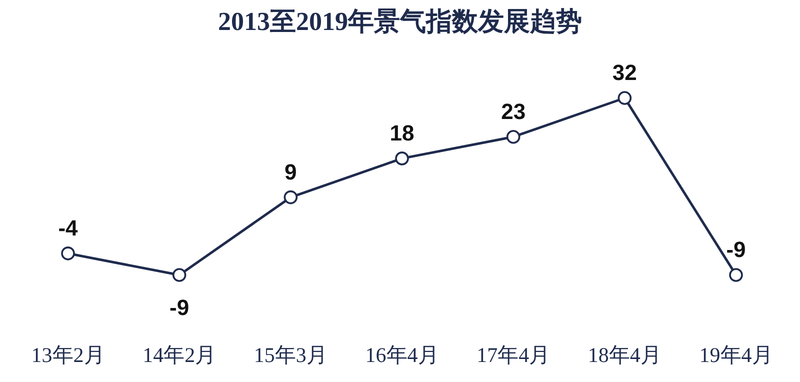  I want to click on data-label: 18, so click(402, 133).